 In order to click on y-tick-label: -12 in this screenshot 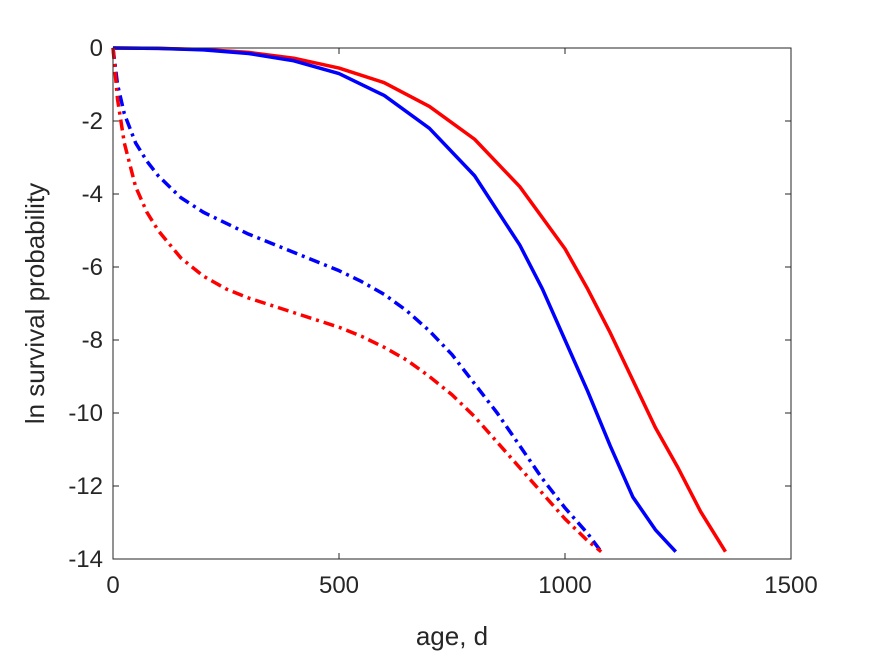, I will do `click(85, 486)`.